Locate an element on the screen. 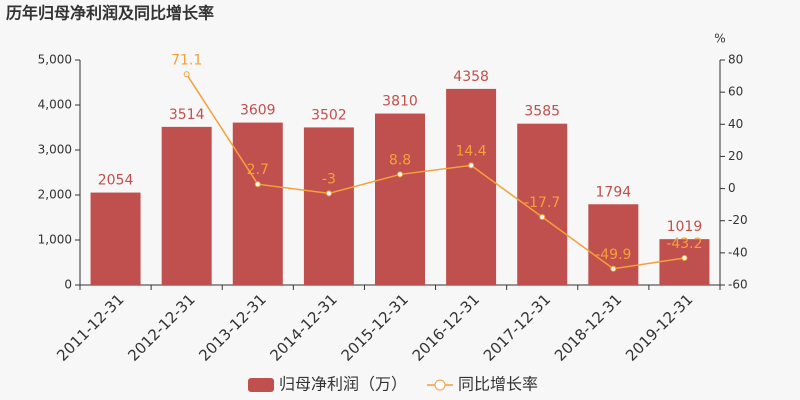  bar-value-label: 2054 is located at coordinates (116, 181).